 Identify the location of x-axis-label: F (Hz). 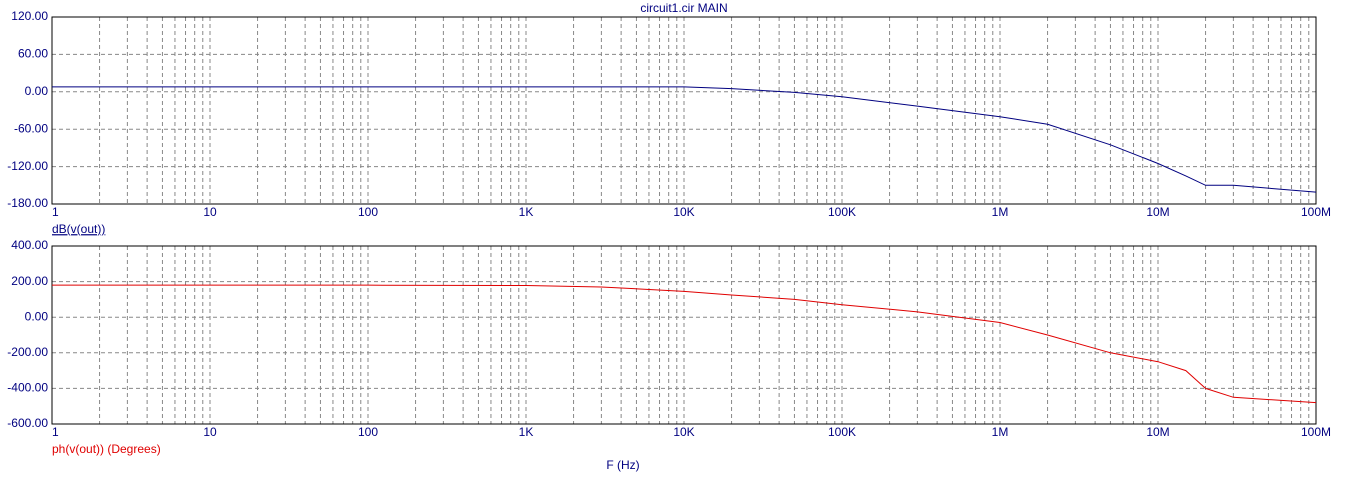
(622, 465).